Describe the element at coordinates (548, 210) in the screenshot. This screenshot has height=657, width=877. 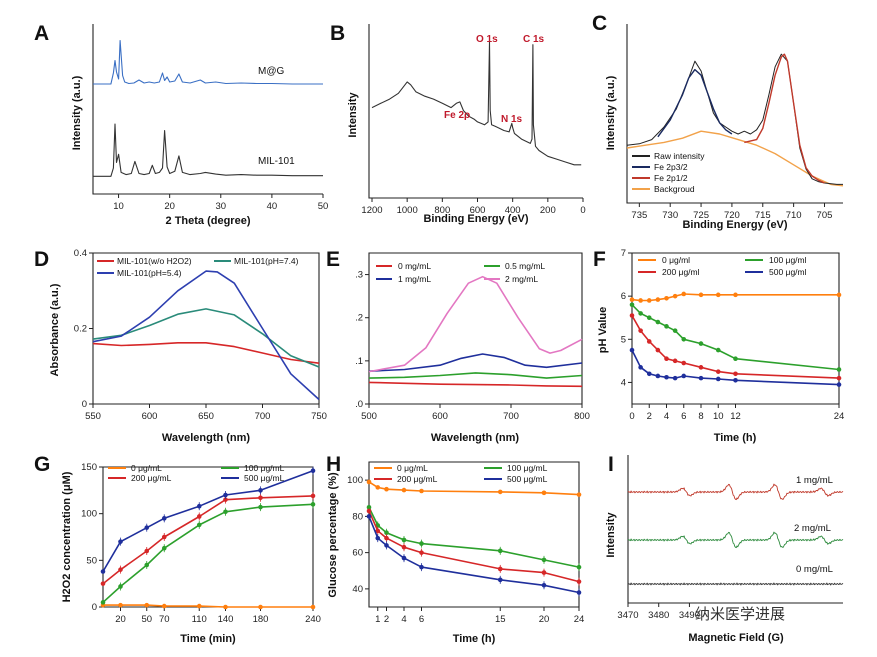
I see `x-tick-label-b-5: 200` at that location.